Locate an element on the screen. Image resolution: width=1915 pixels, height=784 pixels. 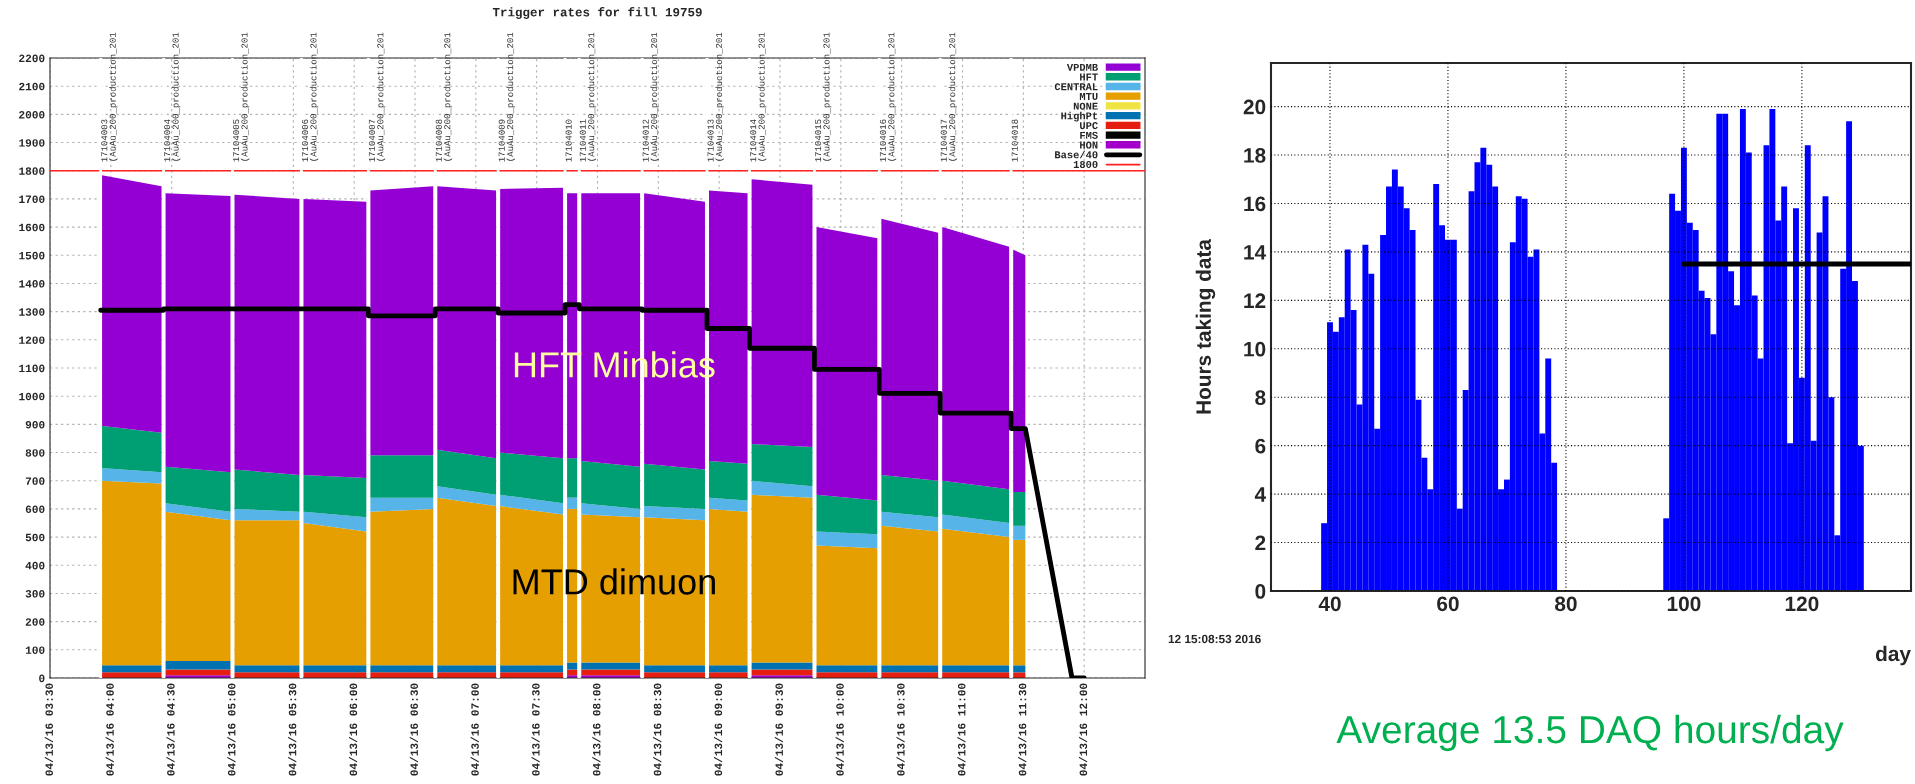
y-tick-label: 2000 is located at coordinates (32, 114).